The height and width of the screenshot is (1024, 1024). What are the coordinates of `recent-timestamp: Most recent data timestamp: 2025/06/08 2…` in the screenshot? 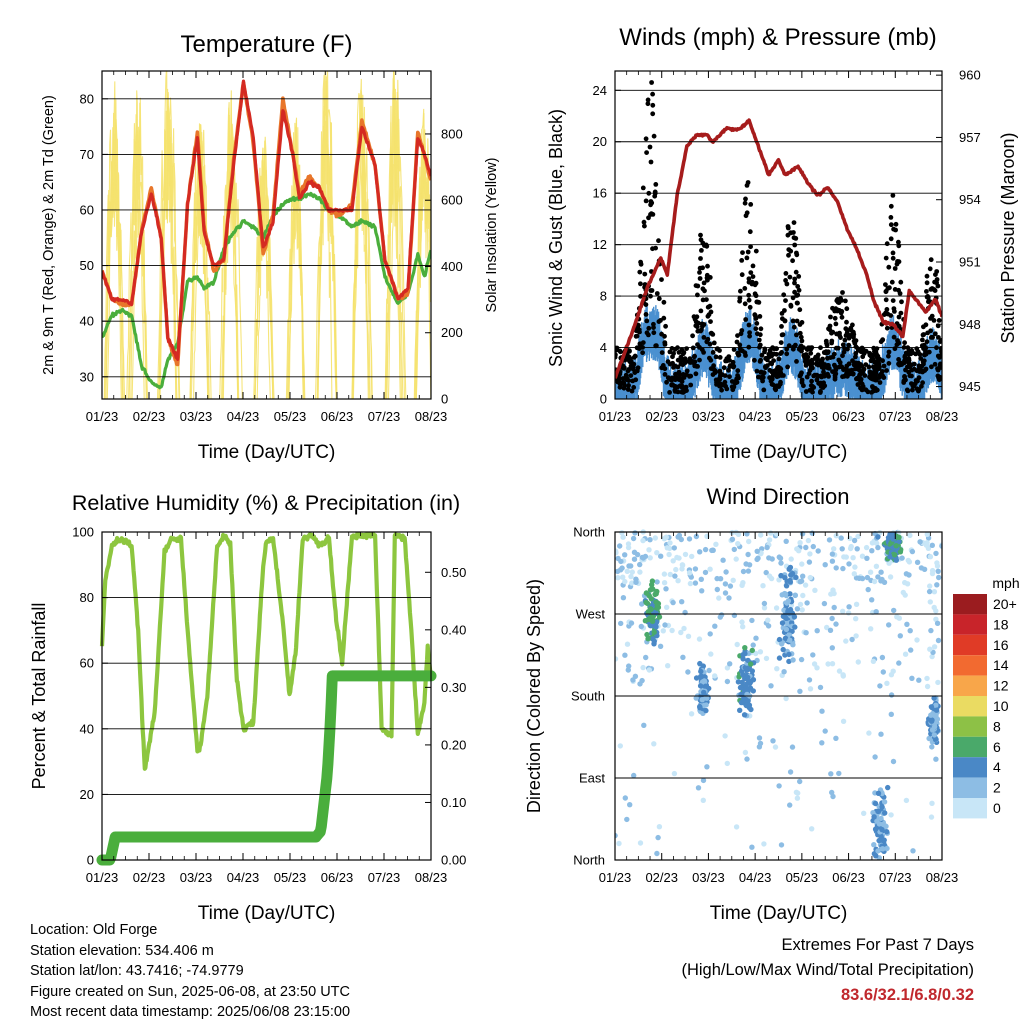 It's located at (190, 1012).